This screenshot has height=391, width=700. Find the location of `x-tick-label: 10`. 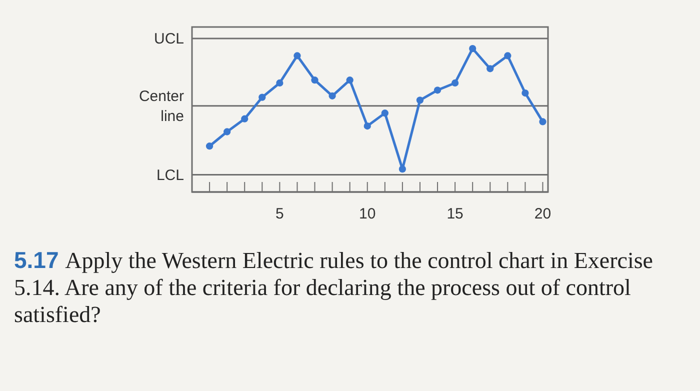

x-tick-label: 10 is located at coordinates (367, 214).